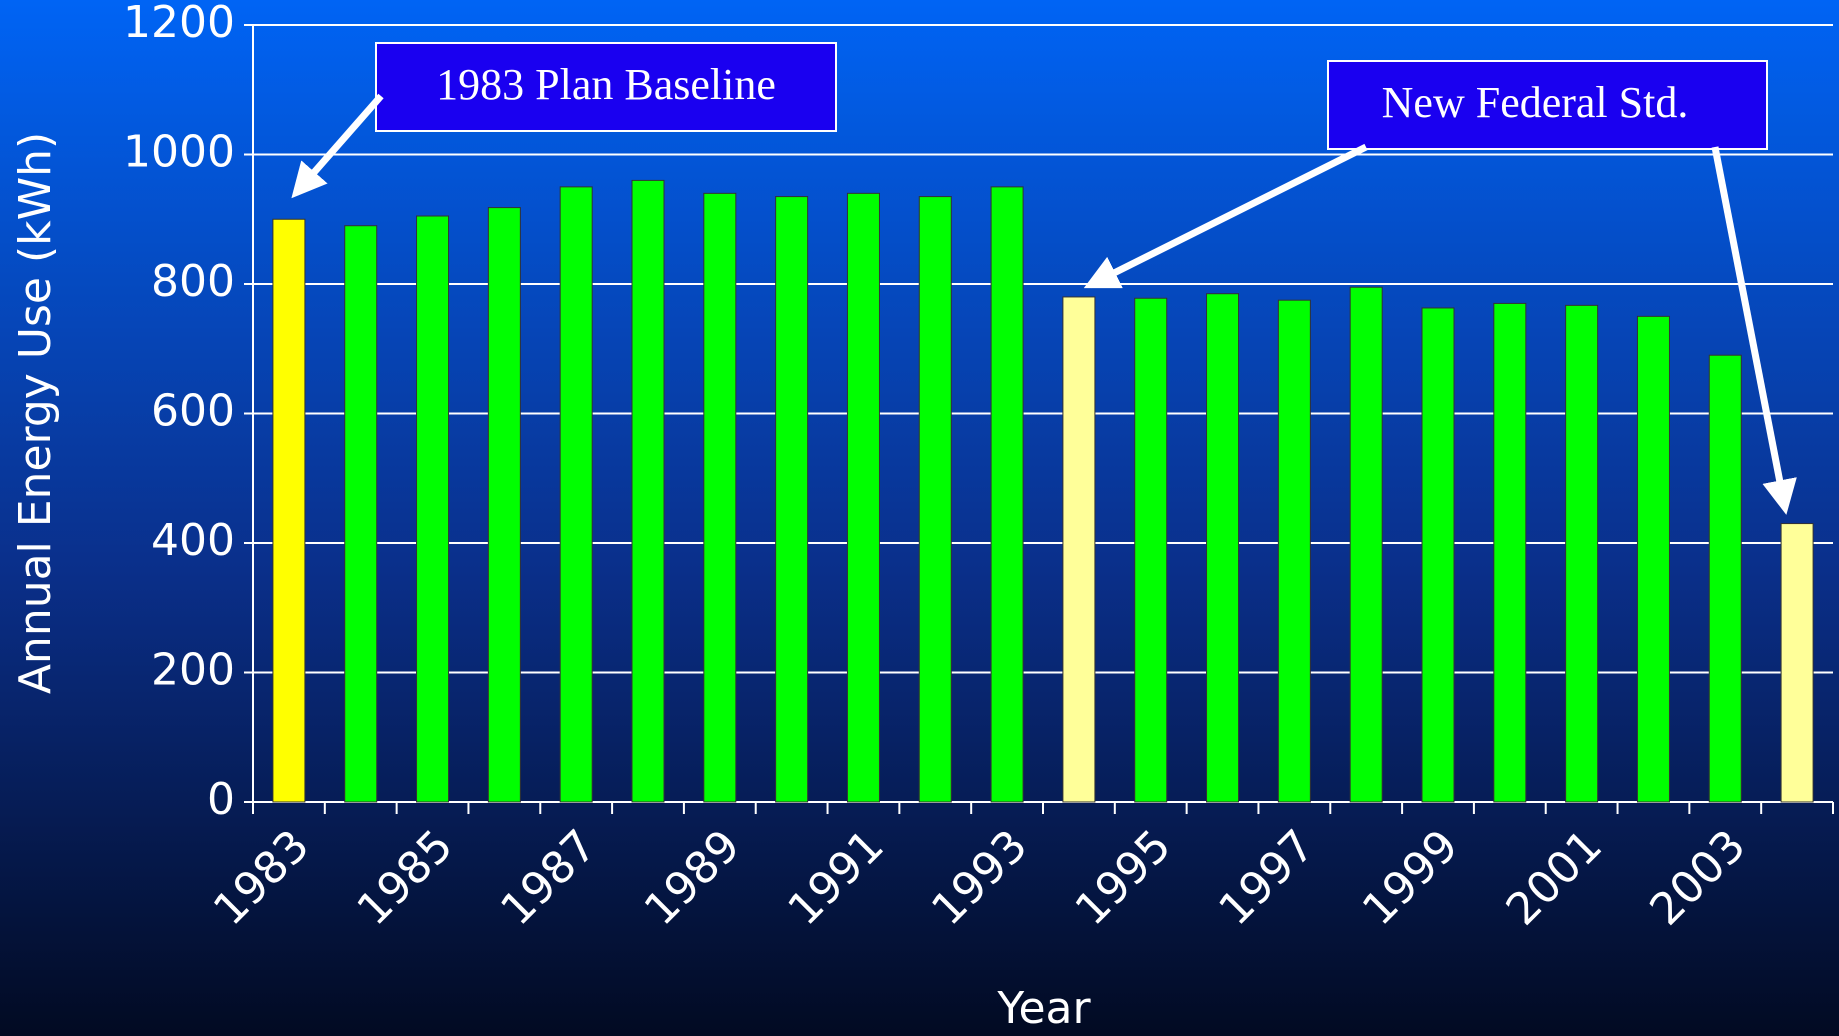  What do you see at coordinates (193, 411) in the screenshot?
I see `y-tick-label: 600` at bounding box center [193, 411].